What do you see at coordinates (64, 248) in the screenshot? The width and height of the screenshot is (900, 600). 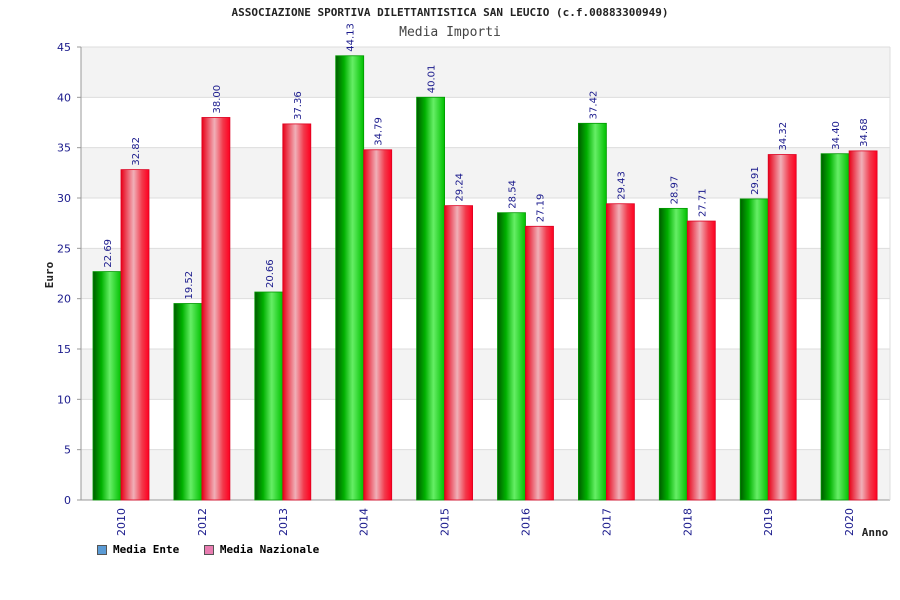 I see `y-tick-label: 25` at bounding box center [64, 248].